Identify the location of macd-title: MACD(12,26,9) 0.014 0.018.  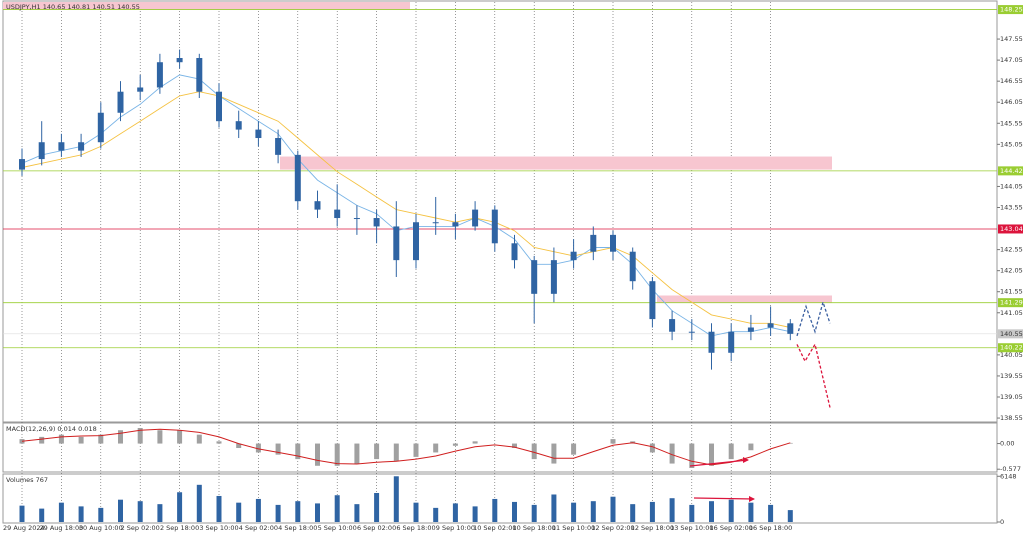
(51, 429).